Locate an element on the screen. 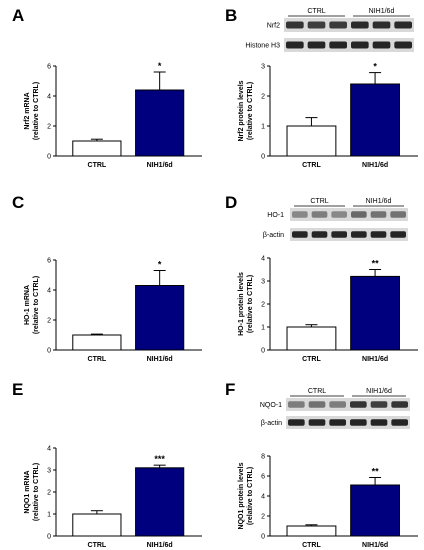 Image resolution: width=424 pixels, height=550 pixels. panel-letter-a: A is located at coordinates (18, 15).